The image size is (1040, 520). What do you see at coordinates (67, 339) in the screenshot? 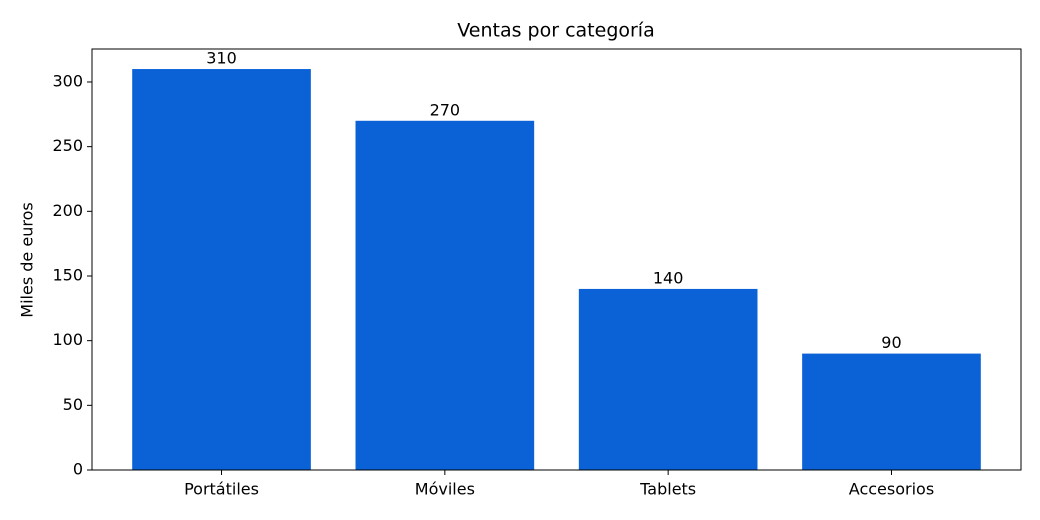
I see `y-tick-label: 100` at bounding box center [67, 339].